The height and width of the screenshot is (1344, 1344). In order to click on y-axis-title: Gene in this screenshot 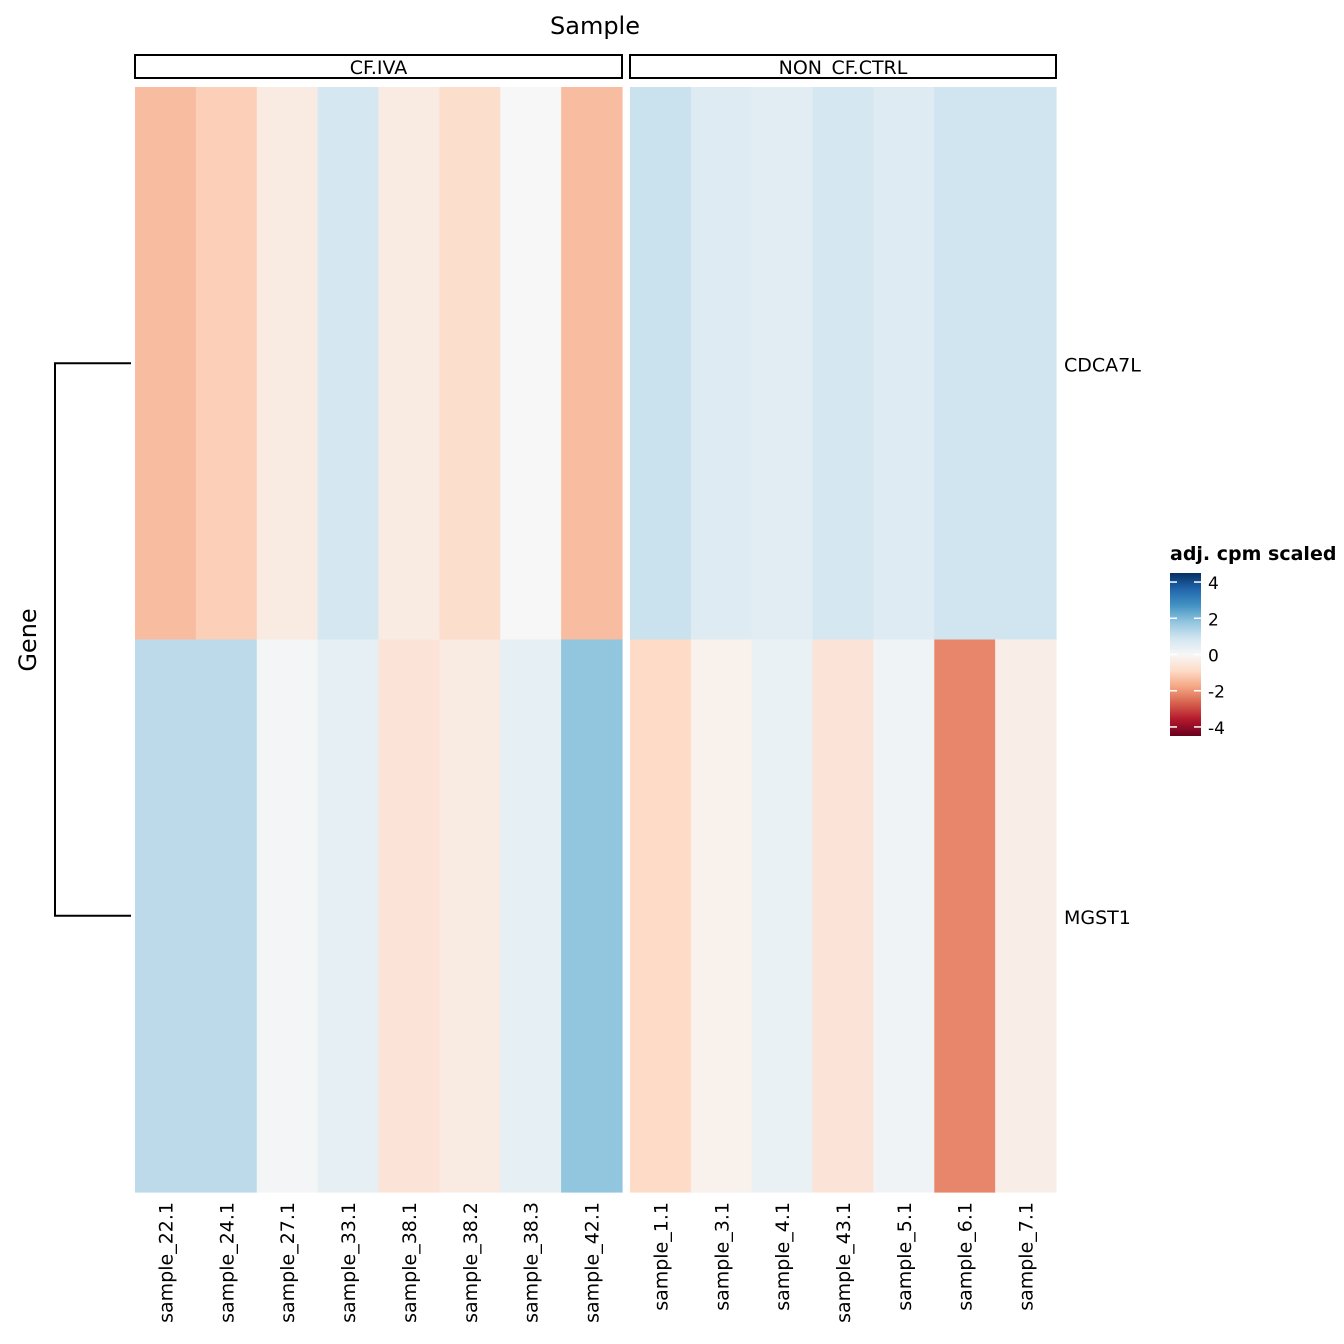, I will do `click(28, 639)`.